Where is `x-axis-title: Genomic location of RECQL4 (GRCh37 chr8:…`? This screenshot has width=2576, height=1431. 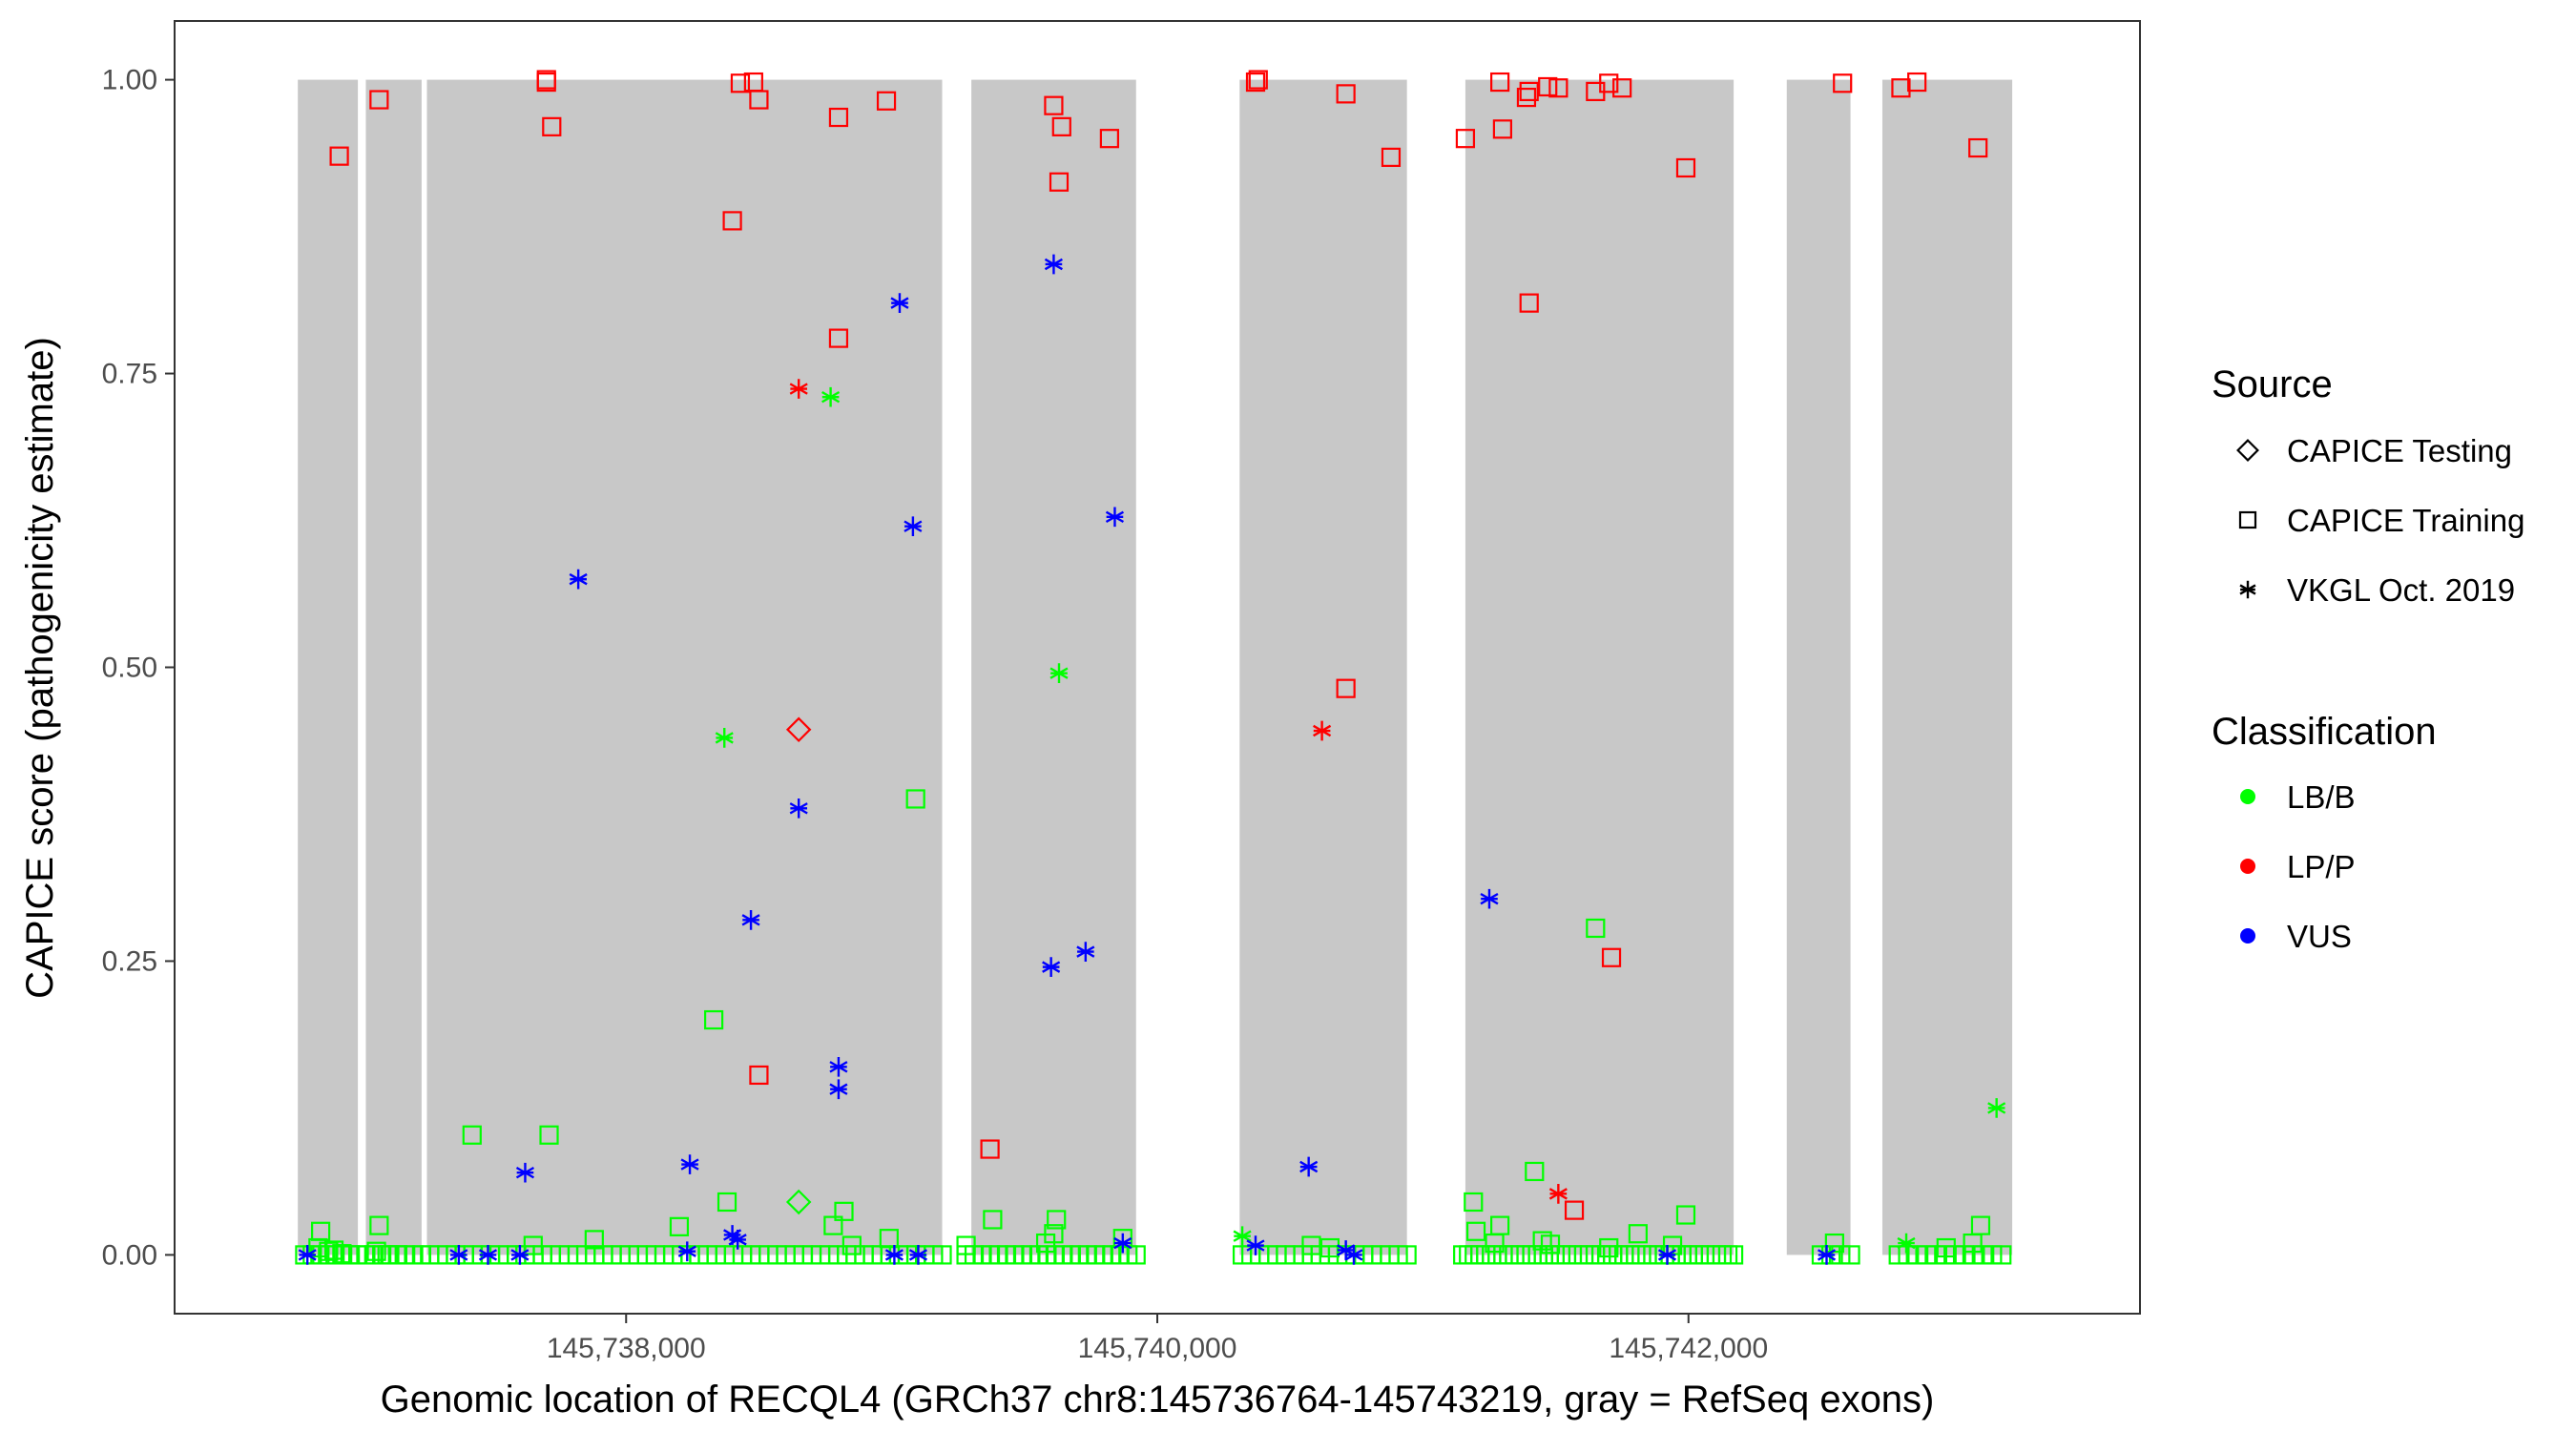
x-axis-title: Genomic location of RECQL4 (GRCh37 chr8:… is located at coordinates (1158, 1400).